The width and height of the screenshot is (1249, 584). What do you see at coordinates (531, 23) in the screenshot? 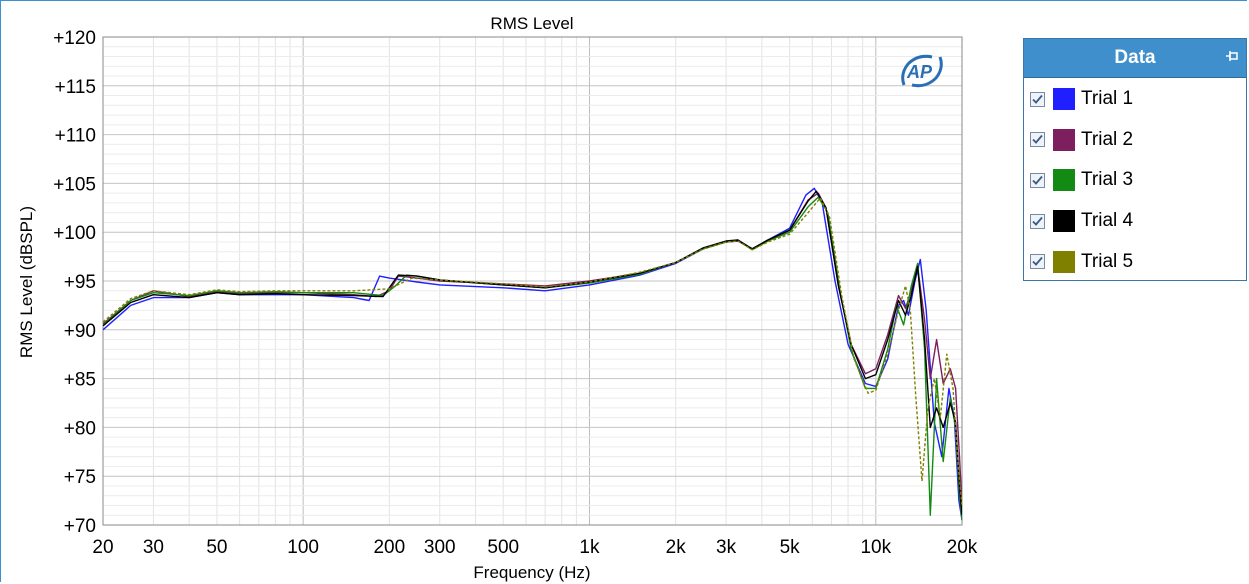
I see `chart-title: RMS Level` at bounding box center [531, 23].